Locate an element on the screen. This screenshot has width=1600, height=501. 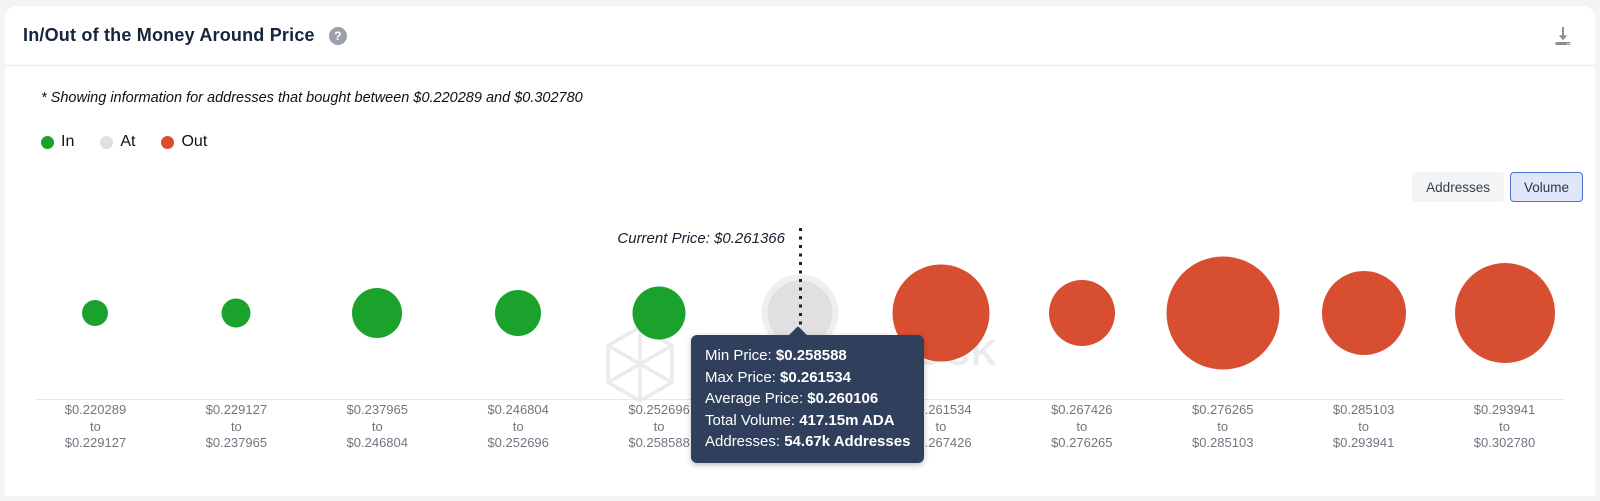
tooltip-row: Min Price: $0.258588 is located at coordinates (776, 355).